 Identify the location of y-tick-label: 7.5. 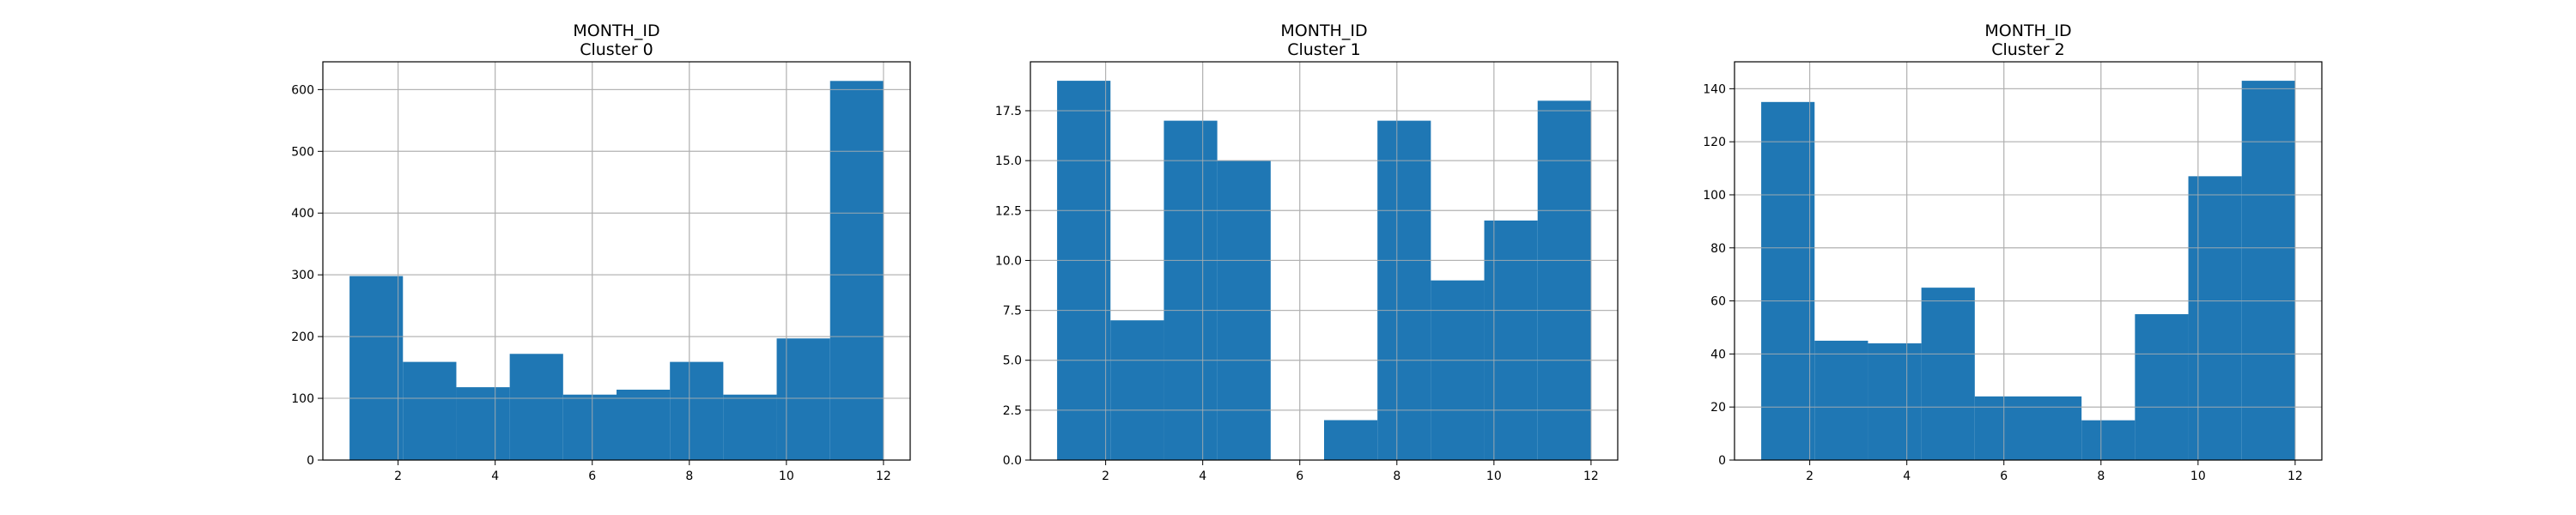
(1013, 311).